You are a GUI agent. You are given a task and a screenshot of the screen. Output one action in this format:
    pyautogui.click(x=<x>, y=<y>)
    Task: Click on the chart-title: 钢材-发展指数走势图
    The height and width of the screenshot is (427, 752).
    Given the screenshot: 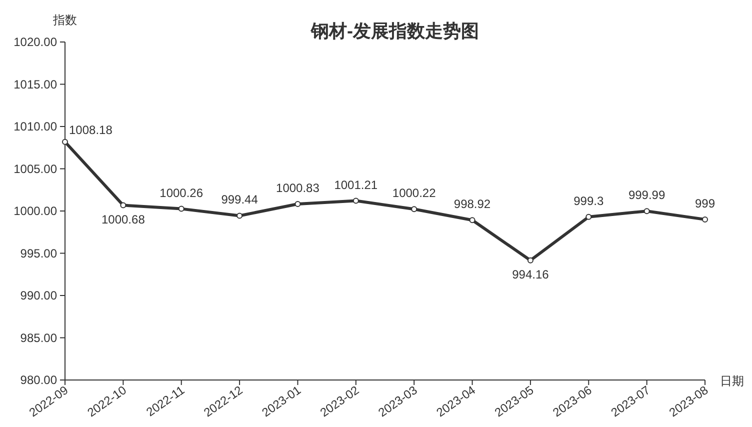 What is the action you would take?
    pyautogui.click(x=394, y=31)
    